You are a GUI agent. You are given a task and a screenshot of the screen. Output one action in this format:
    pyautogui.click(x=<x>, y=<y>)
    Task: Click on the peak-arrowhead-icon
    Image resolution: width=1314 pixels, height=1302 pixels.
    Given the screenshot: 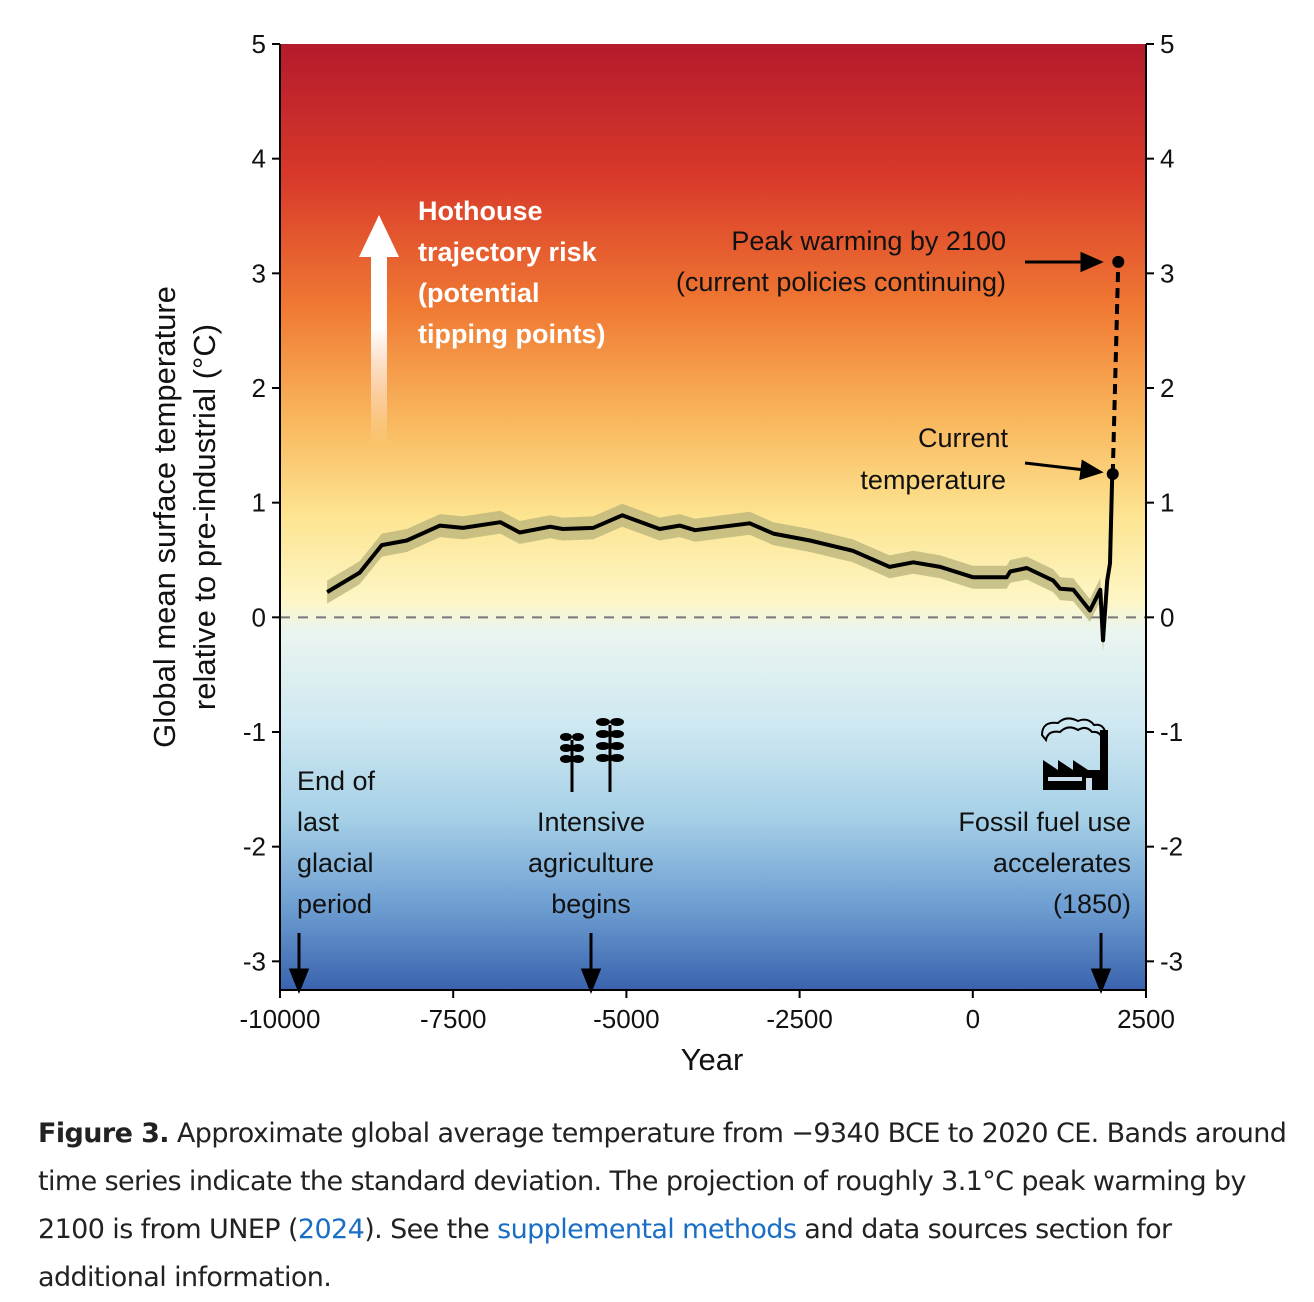 What is the action you would take?
    pyautogui.click(x=1092, y=262)
    